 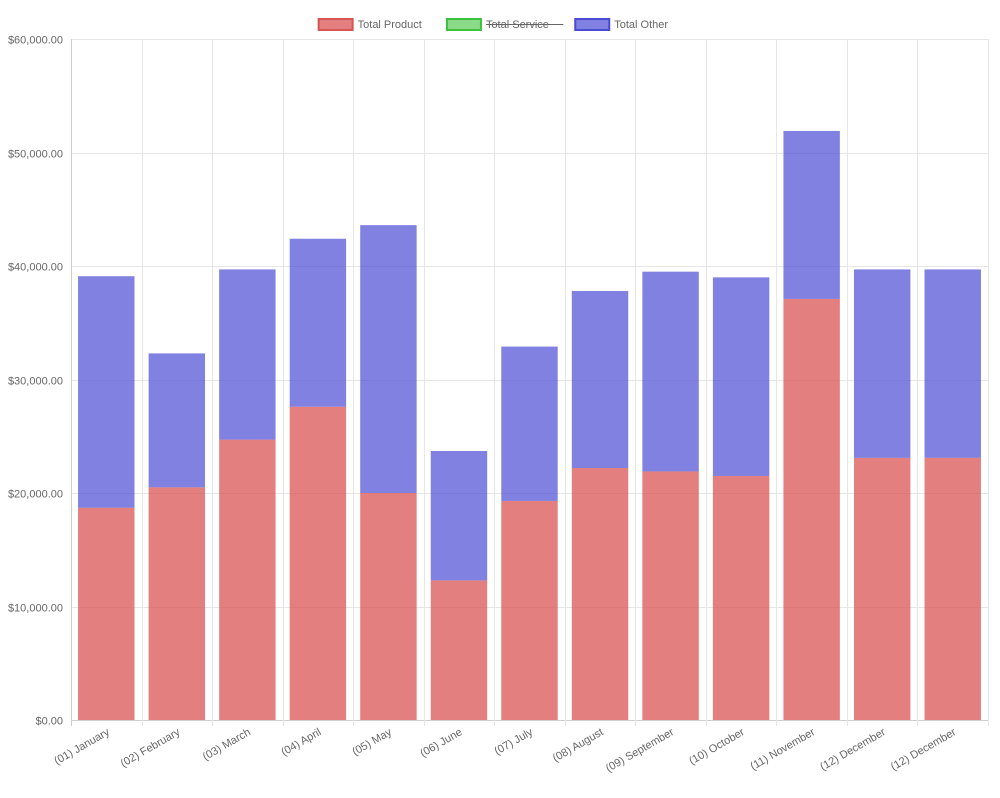 I want to click on y-tick-label: $0.00, so click(x=49, y=722).